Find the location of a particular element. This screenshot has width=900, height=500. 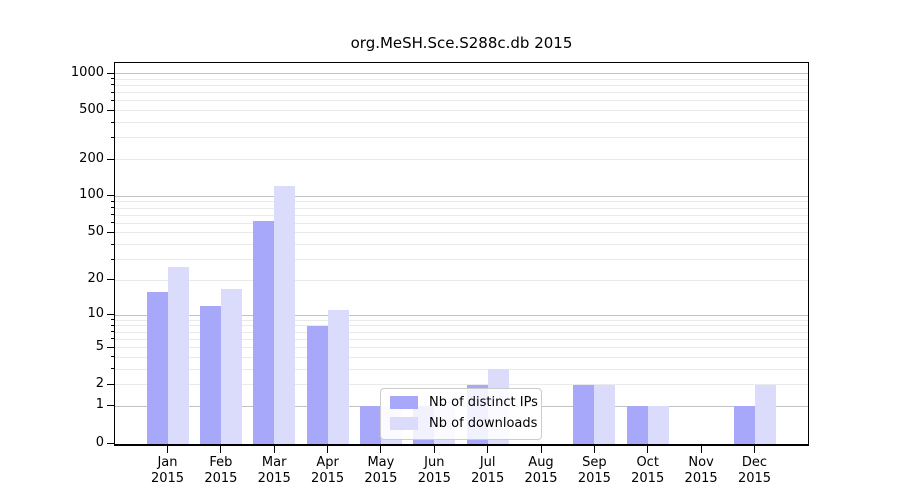

x-tick-label: Jun 2015 is located at coordinates (434, 471).